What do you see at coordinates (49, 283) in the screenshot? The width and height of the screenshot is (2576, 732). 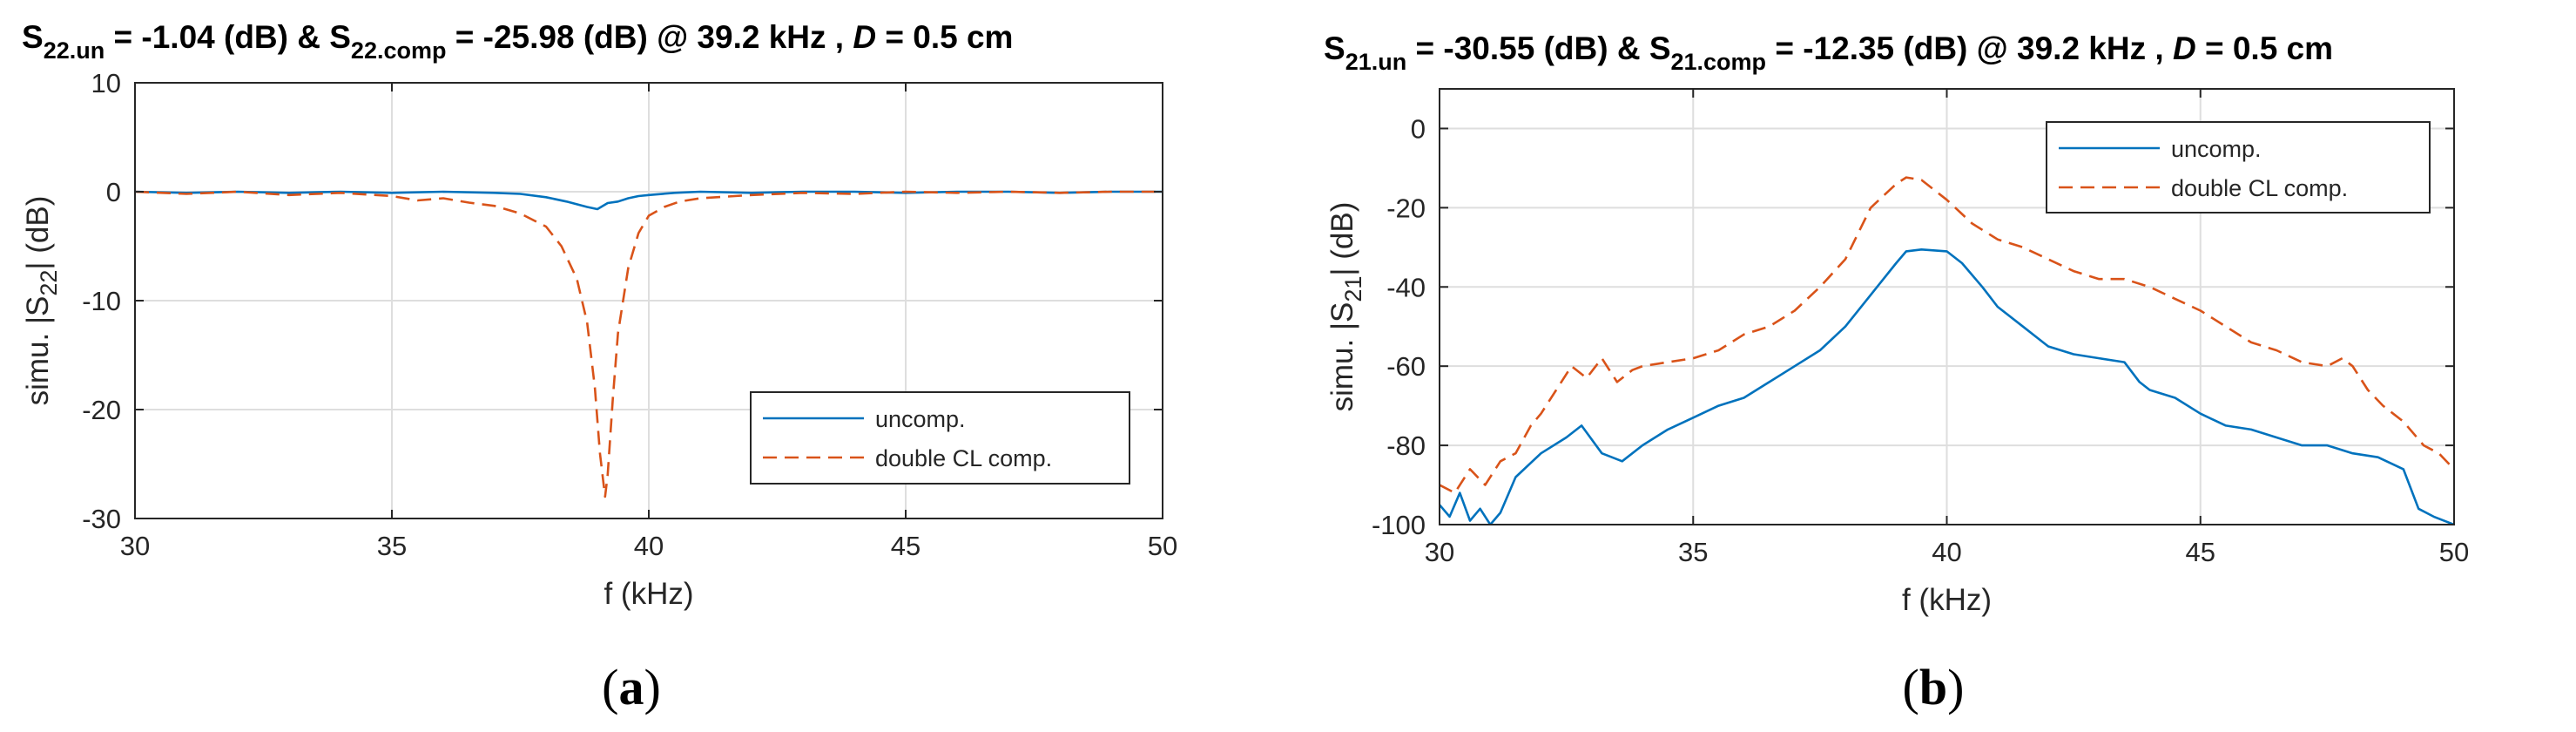 I see `y-axis-label-part: 22` at bounding box center [49, 283].